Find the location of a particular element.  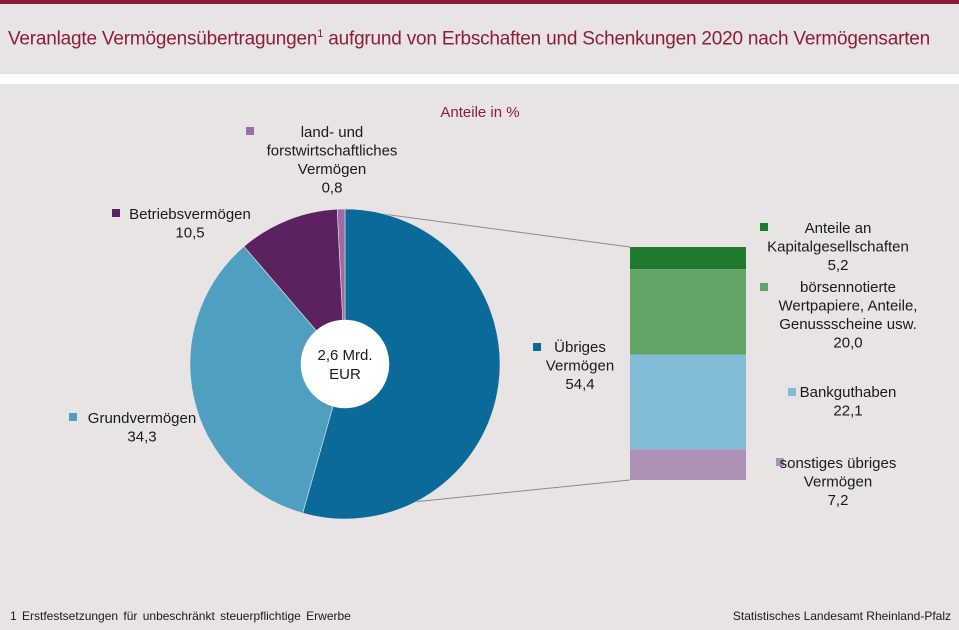

bar-segment-bankguthaben is located at coordinates (688, 402).